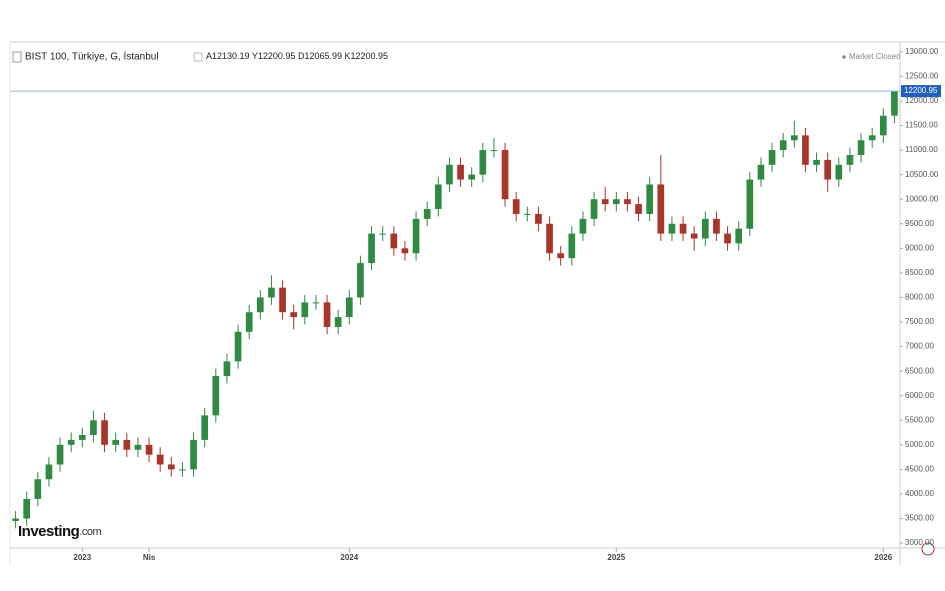 The image size is (945, 591). What do you see at coordinates (349, 557) in the screenshot?
I see `x-tick-label: 2024` at bounding box center [349, 557].